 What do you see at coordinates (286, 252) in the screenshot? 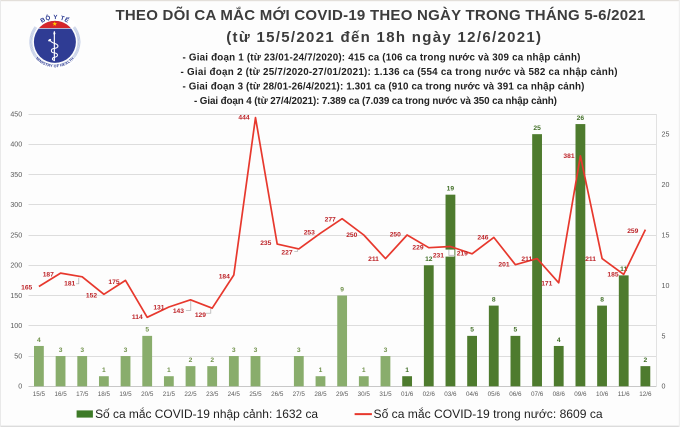
I see `svg-text: 227` at bounding box center [286, 252].